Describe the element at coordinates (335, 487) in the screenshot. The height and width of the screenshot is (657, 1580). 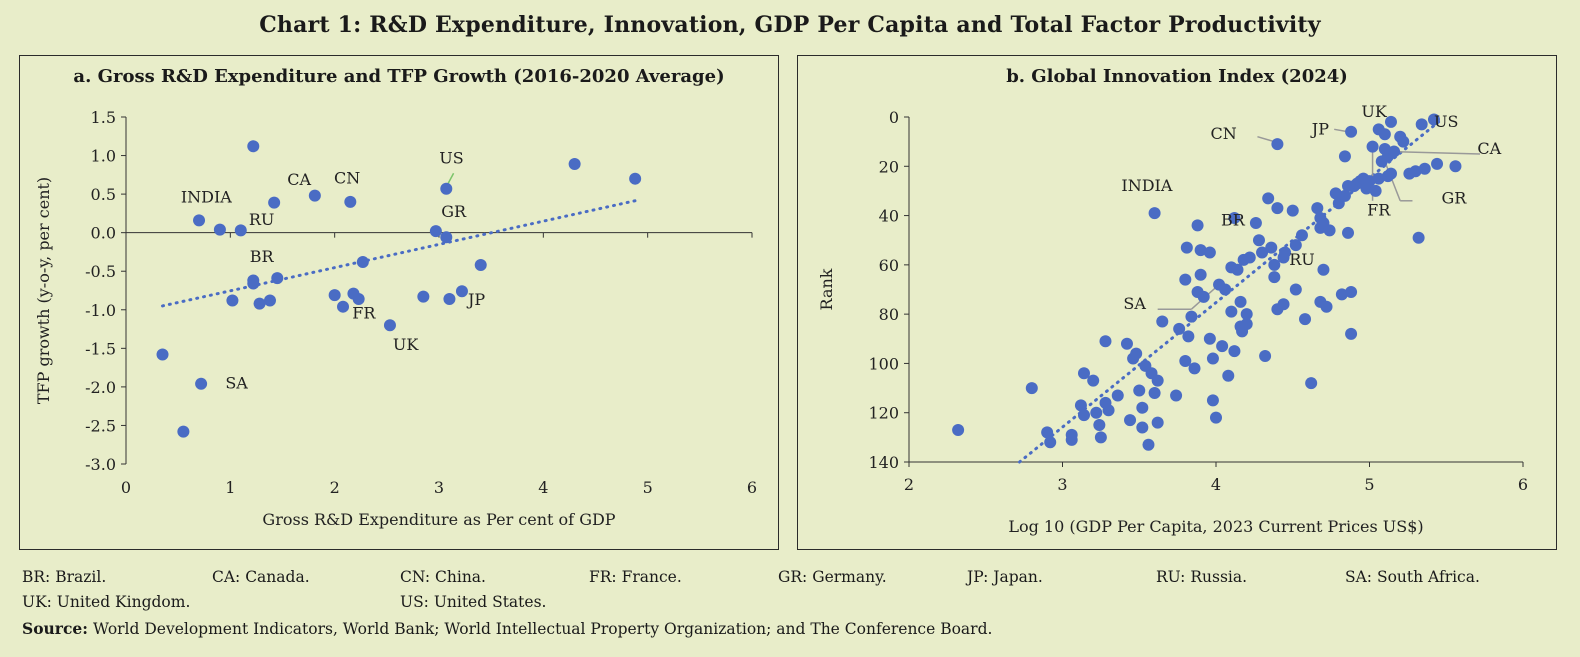
I see `a-x-tick-label: 2` at that location.